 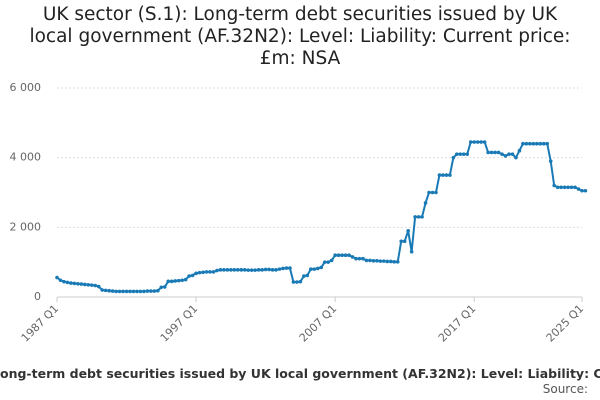 I want to click on x-tick-label: 2025 Q1, so click(x=565, y=323).